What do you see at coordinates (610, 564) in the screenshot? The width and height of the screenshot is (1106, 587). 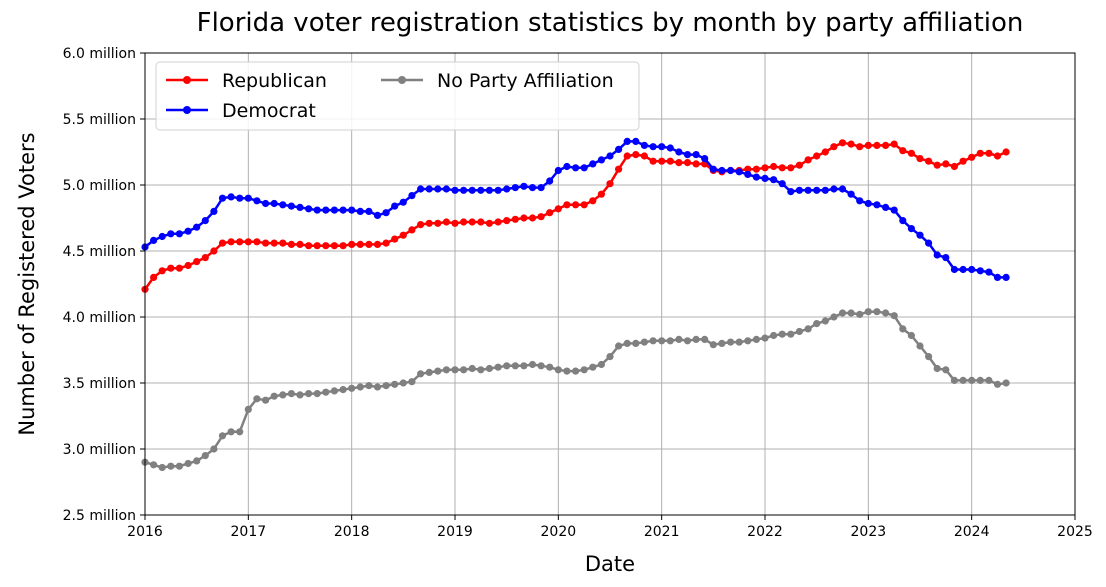 I see `x-axis-label: Date` at bounding box center [610, 564].